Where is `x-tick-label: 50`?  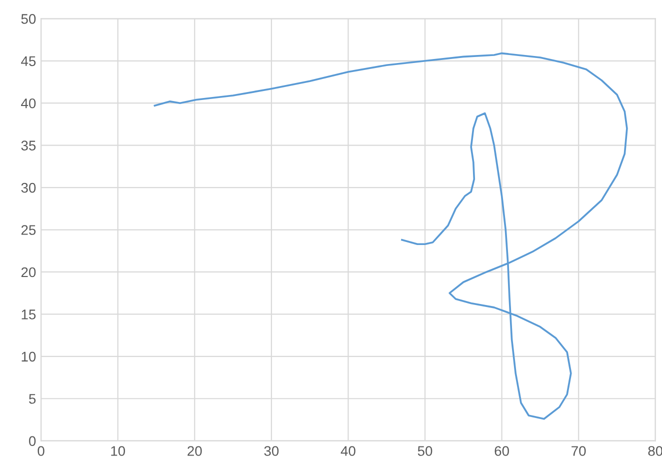
x-tick-label: 50 is located at coordinates (425, 451).